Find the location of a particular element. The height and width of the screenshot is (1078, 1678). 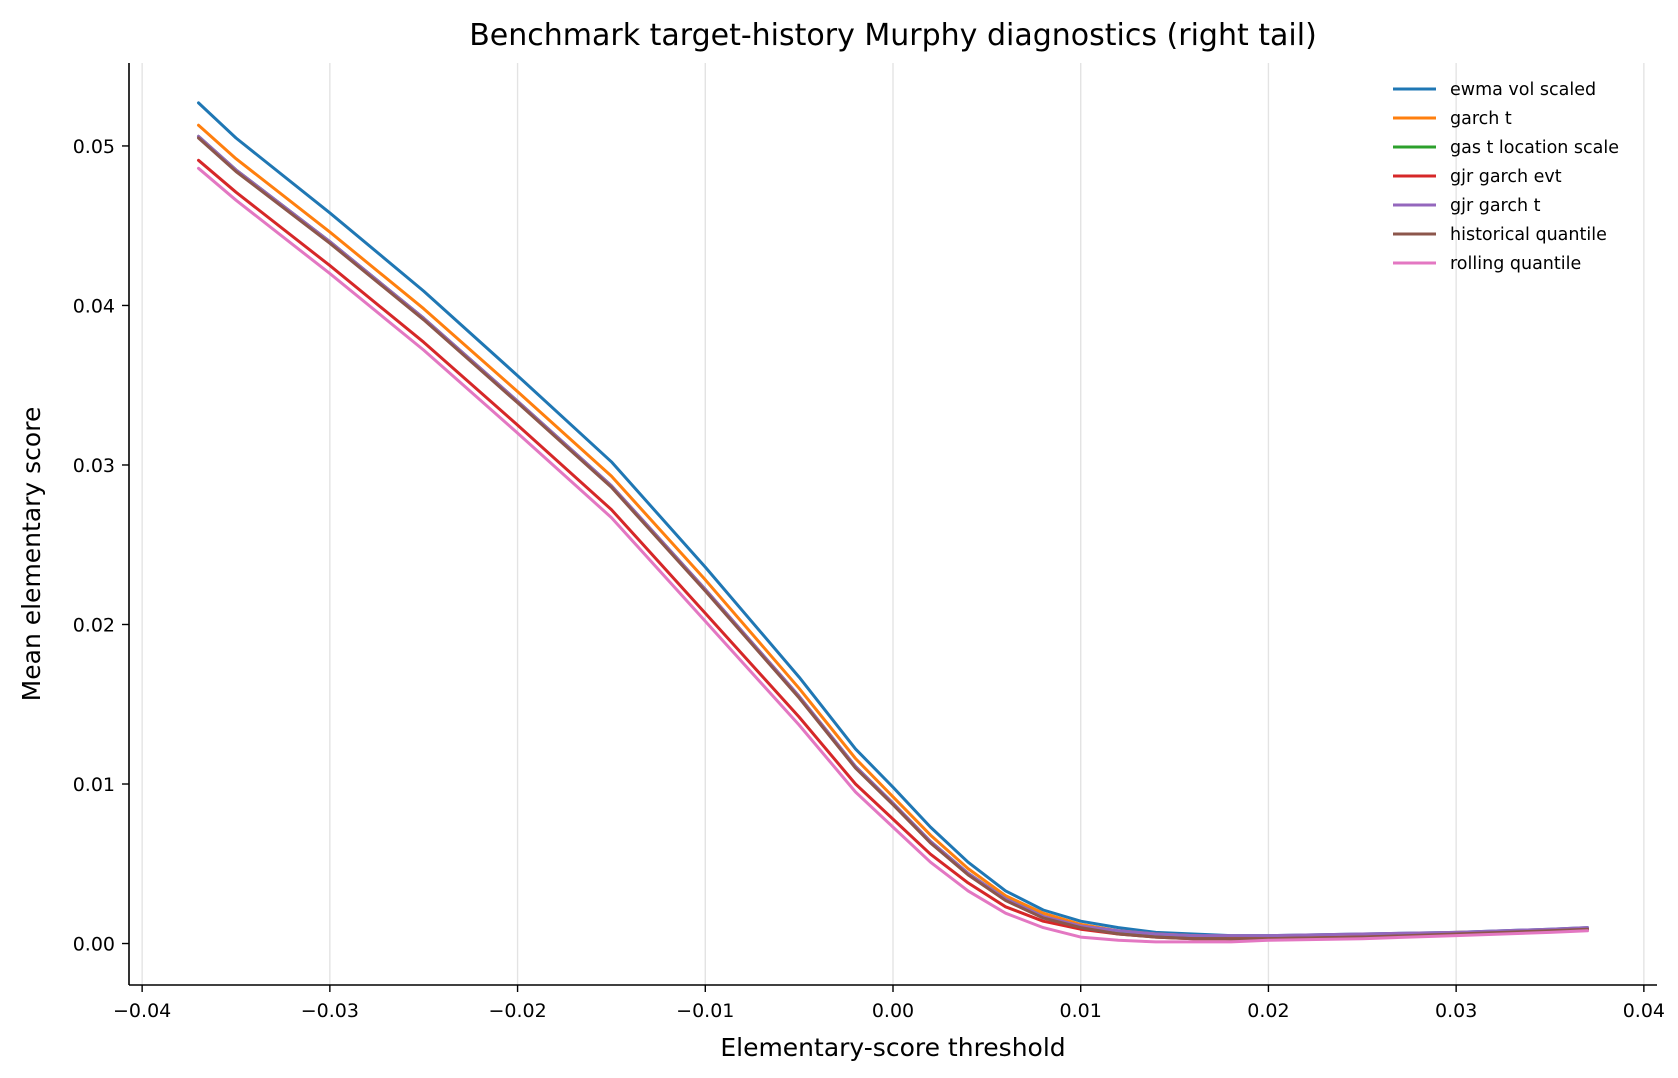

y-tick-label: 0.01 is located at coordinates (94, 785).